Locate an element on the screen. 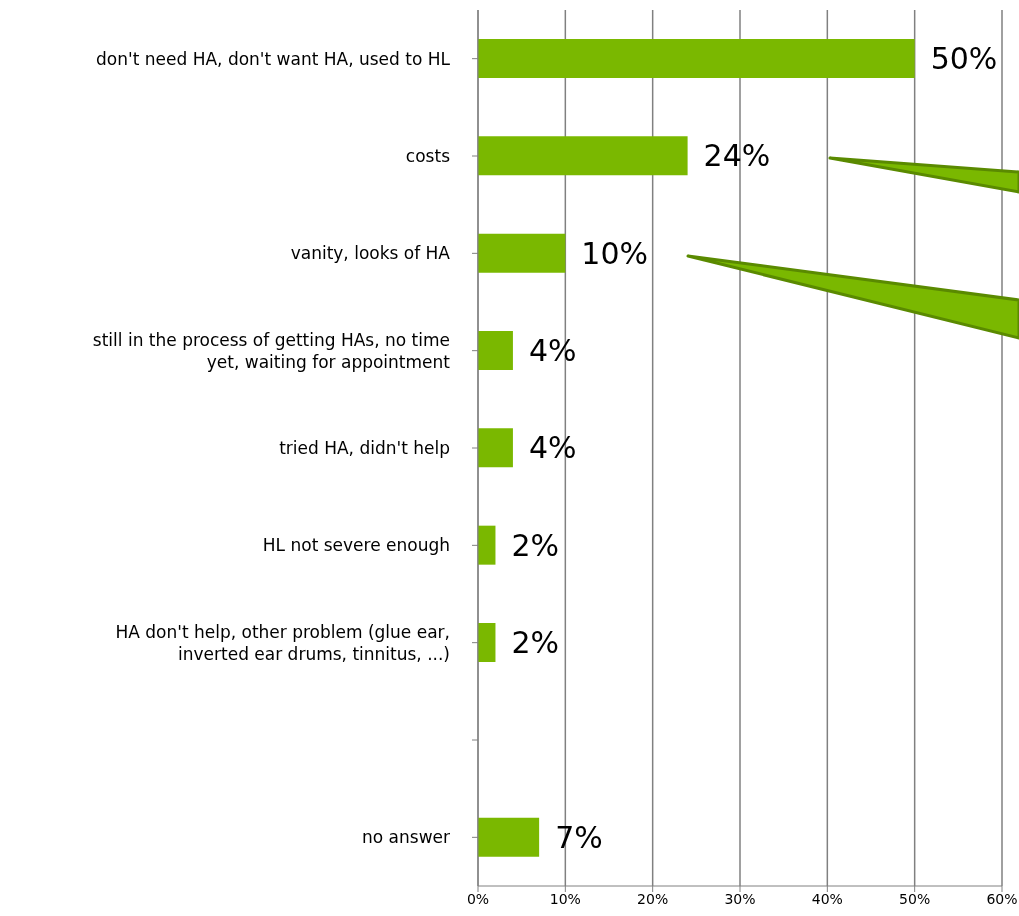 The height and width of the screenshot is (916, 1019). x-tick-label: 60% is located at coordinates (1002, 898).